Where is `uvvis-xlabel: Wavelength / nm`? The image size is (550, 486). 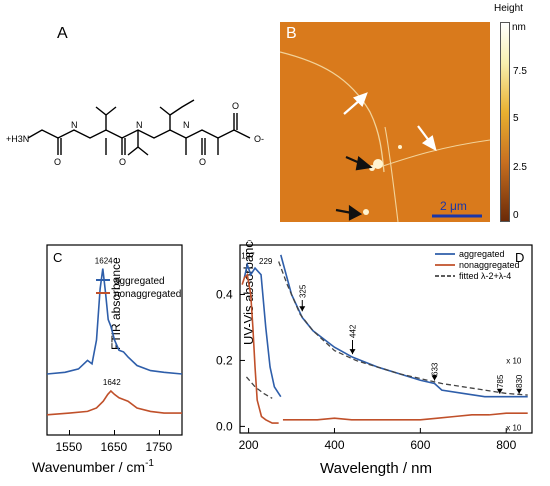
uvvis-xlabel: Wavelength / nm is located at coordinates (376, 468).